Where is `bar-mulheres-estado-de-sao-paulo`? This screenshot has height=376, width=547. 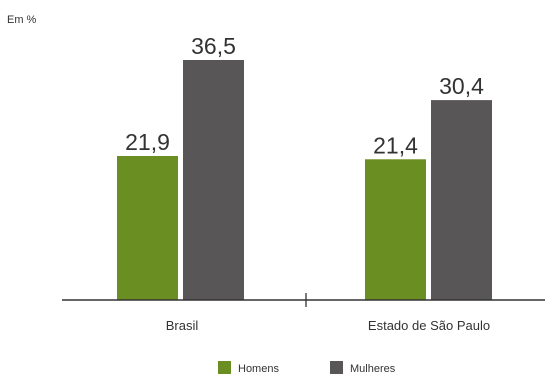
bar-mulheres-estado-de-sao-paulo is located at coordinates (461, 200).